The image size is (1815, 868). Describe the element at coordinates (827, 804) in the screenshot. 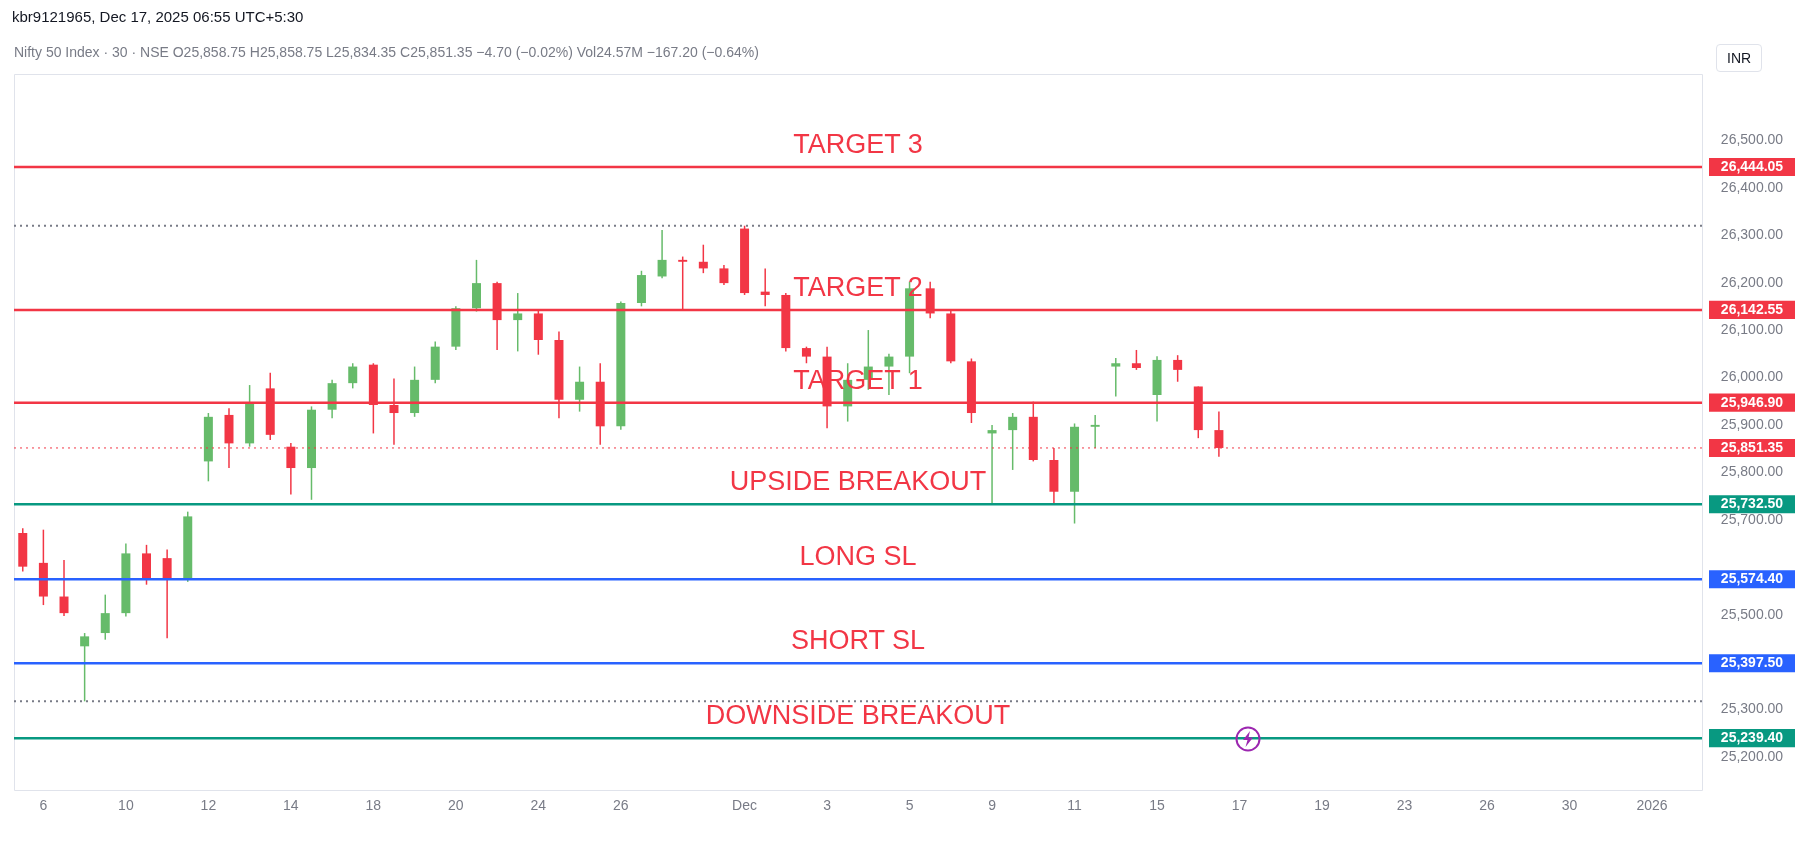

I see `x-tick-label: 3` at that location.